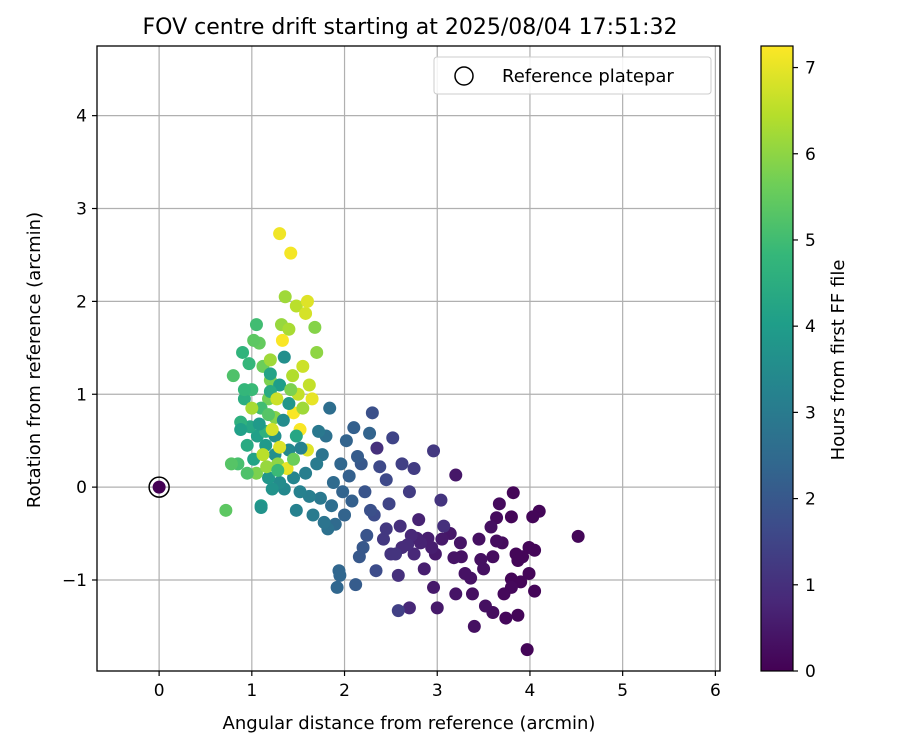 The height and width of the screenshot is (754, 900). I want to click on legend-box, so click(572, 75).